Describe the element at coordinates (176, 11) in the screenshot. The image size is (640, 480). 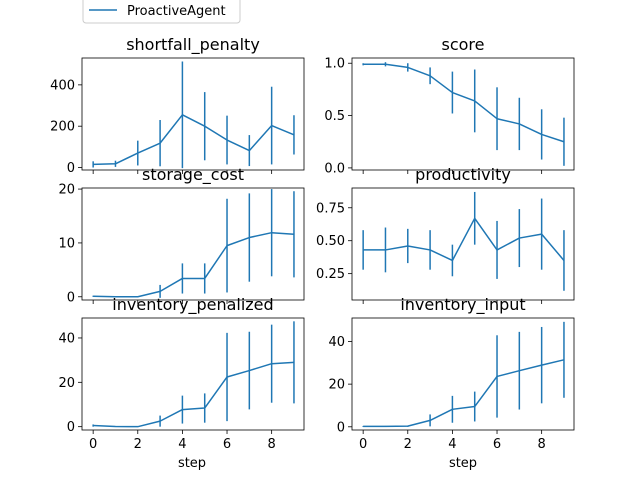
I see `legend-label-proactiveagent: ProactiveAgent` at that location.